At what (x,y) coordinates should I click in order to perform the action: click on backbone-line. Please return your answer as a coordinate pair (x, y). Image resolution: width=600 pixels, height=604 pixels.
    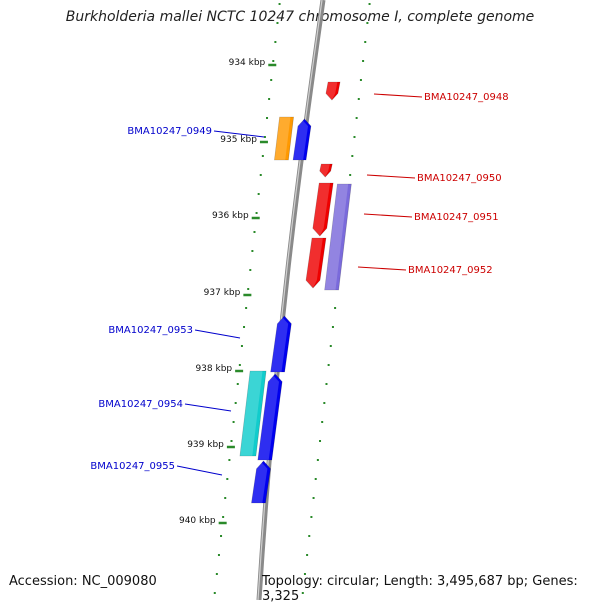
    Looking at the image, I should click on (291, 300).